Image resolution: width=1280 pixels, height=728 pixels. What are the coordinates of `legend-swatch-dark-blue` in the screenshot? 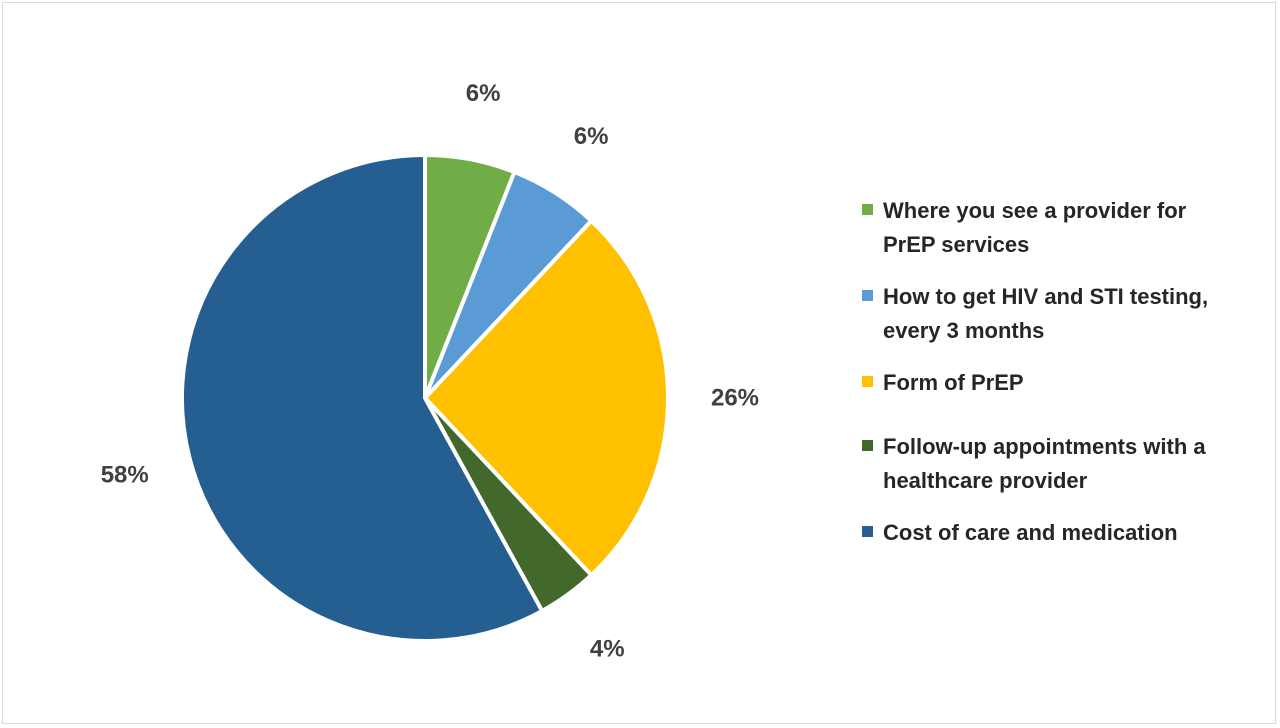 It's located at (867, 531).